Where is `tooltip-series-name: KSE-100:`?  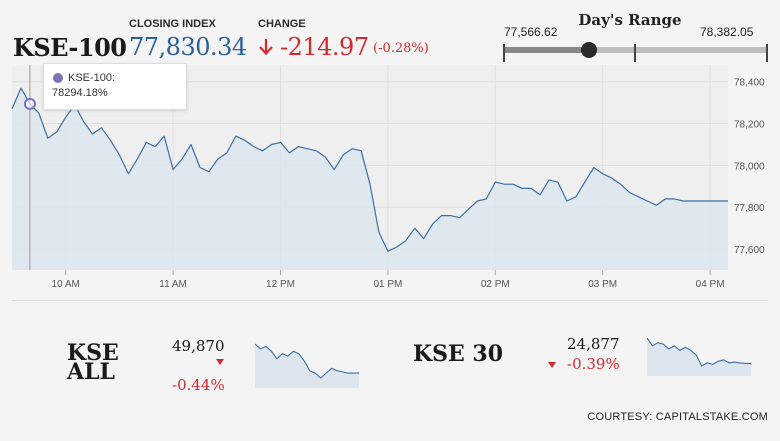
tooltip-series-name: KSE-100: is located at coordinates (92, 78).